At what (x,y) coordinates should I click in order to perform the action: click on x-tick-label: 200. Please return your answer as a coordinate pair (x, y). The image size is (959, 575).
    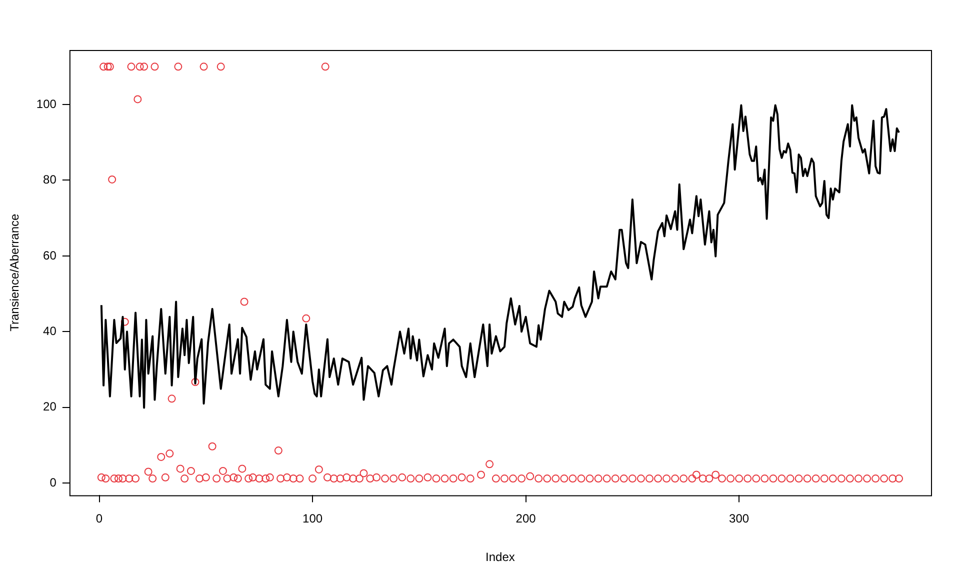
    Looking at the image, I should click on (526, 519).